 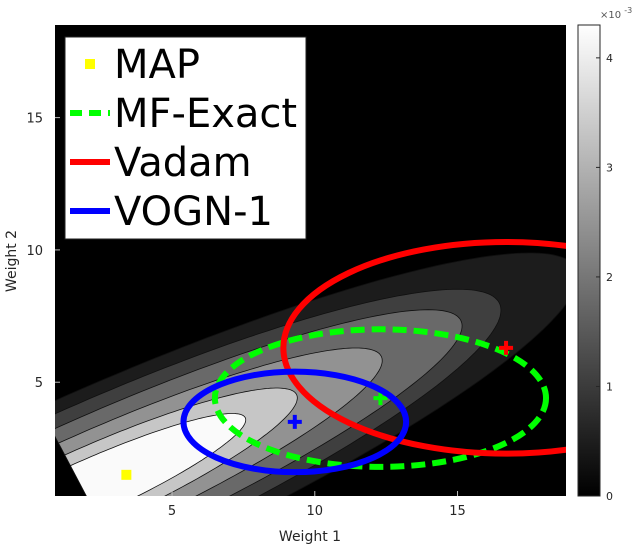 I want to click on colorbar-ticks: 0 1 2 3 4, so click(x=604, y=277).